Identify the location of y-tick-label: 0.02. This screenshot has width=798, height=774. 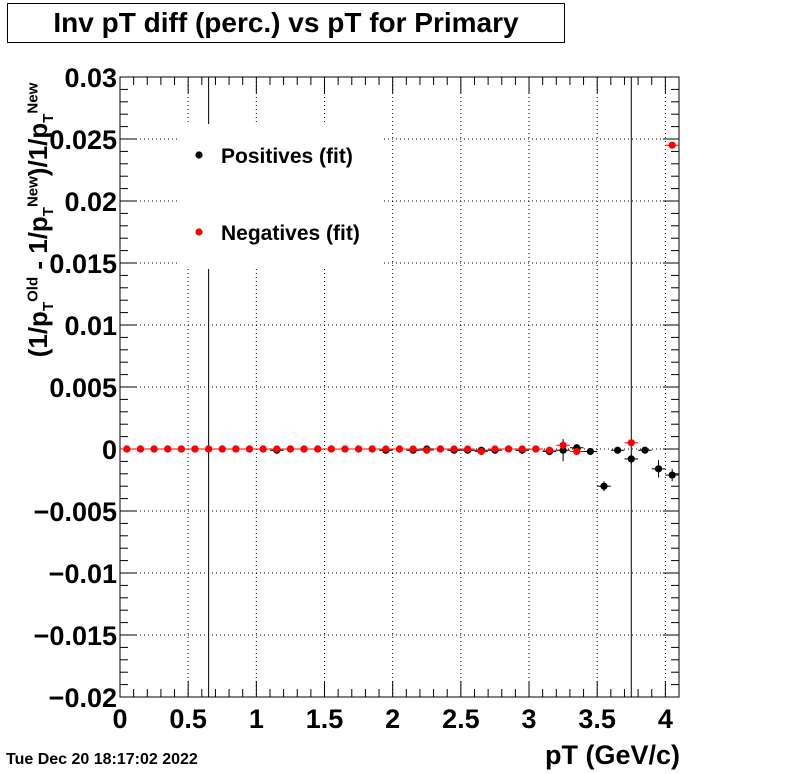
(90, 202).